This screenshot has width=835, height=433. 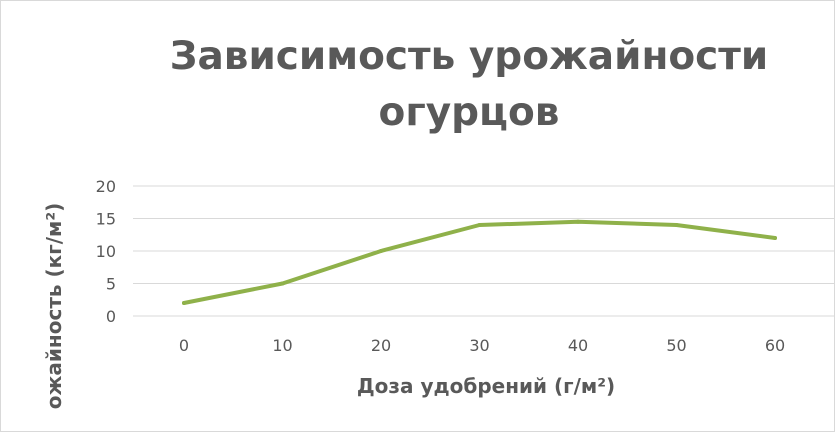 What do you see at coordinates (775, 345) in the screenshot?
I see `x-tick-label: 60` at bounding box center [775, 345].